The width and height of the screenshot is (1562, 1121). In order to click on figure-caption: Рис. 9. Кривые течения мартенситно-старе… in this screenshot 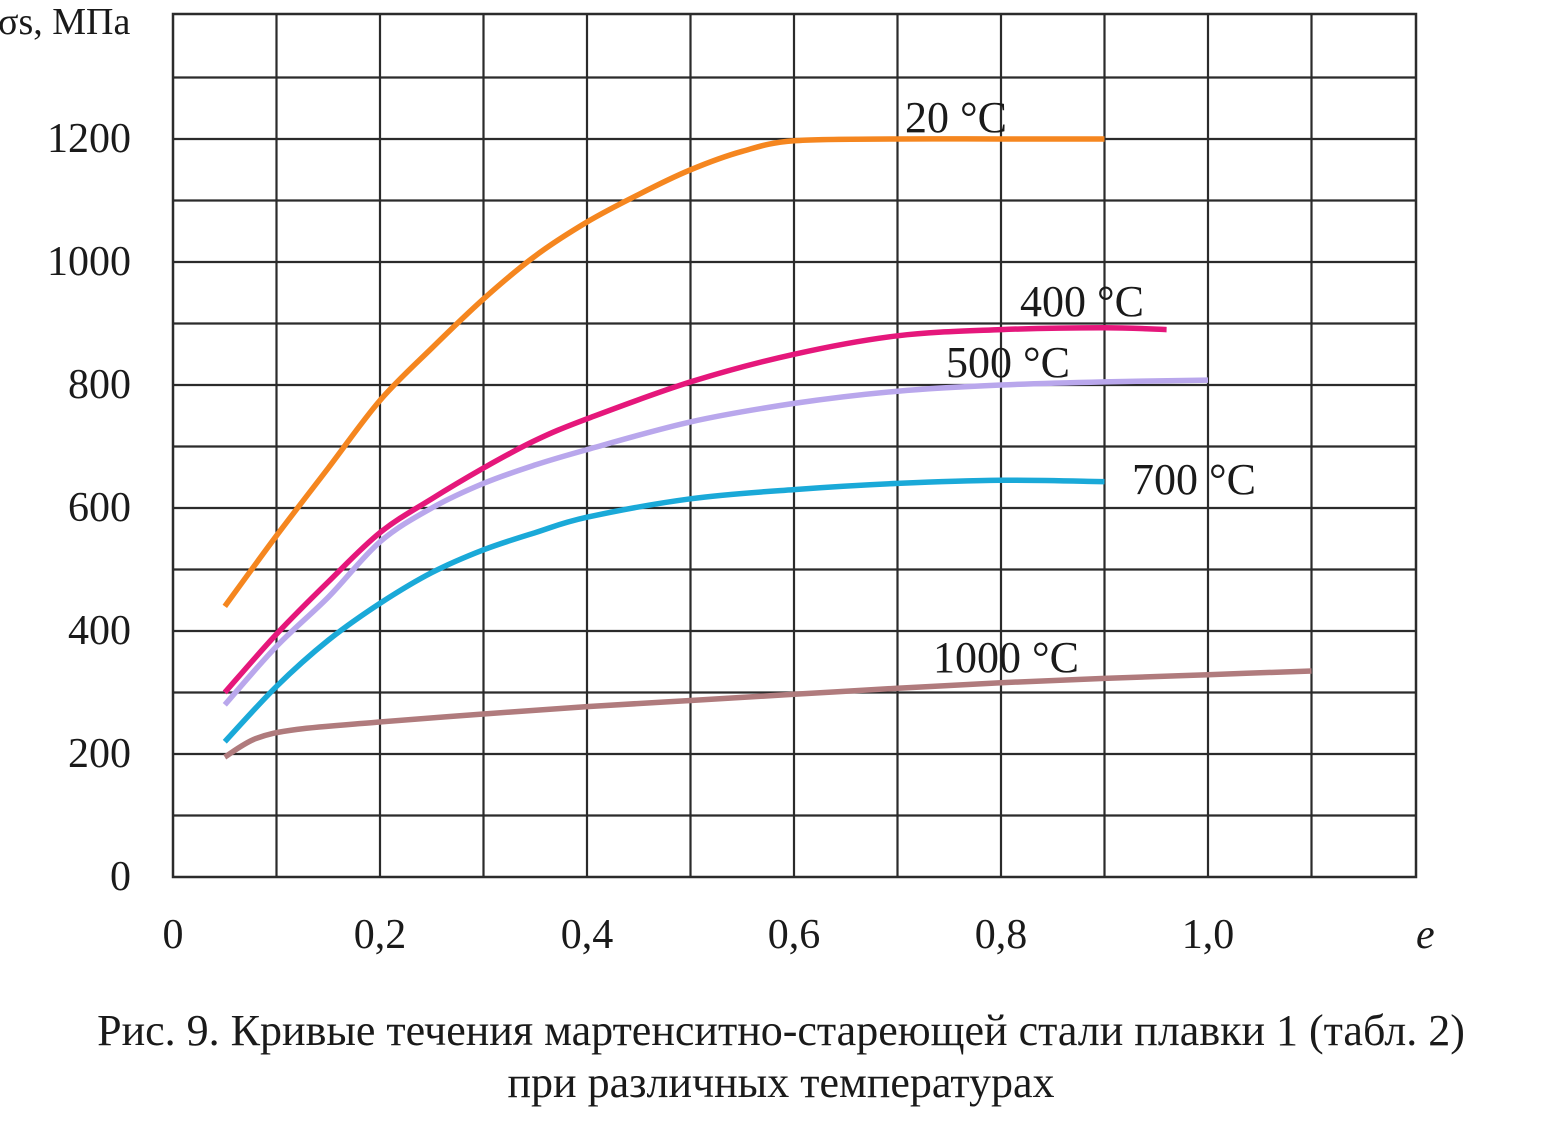, I will do `click(781, 1057)`.